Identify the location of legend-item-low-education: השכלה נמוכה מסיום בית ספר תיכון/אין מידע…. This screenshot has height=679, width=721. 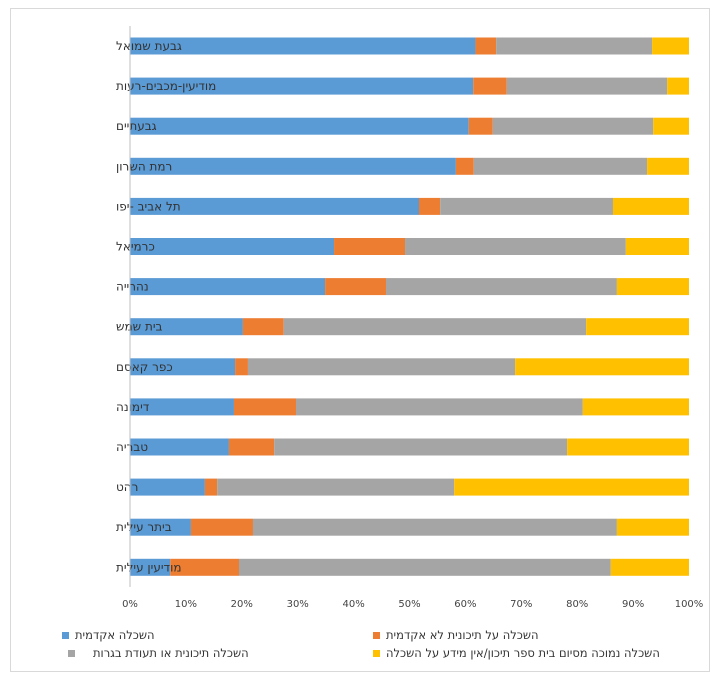
(516, 653).